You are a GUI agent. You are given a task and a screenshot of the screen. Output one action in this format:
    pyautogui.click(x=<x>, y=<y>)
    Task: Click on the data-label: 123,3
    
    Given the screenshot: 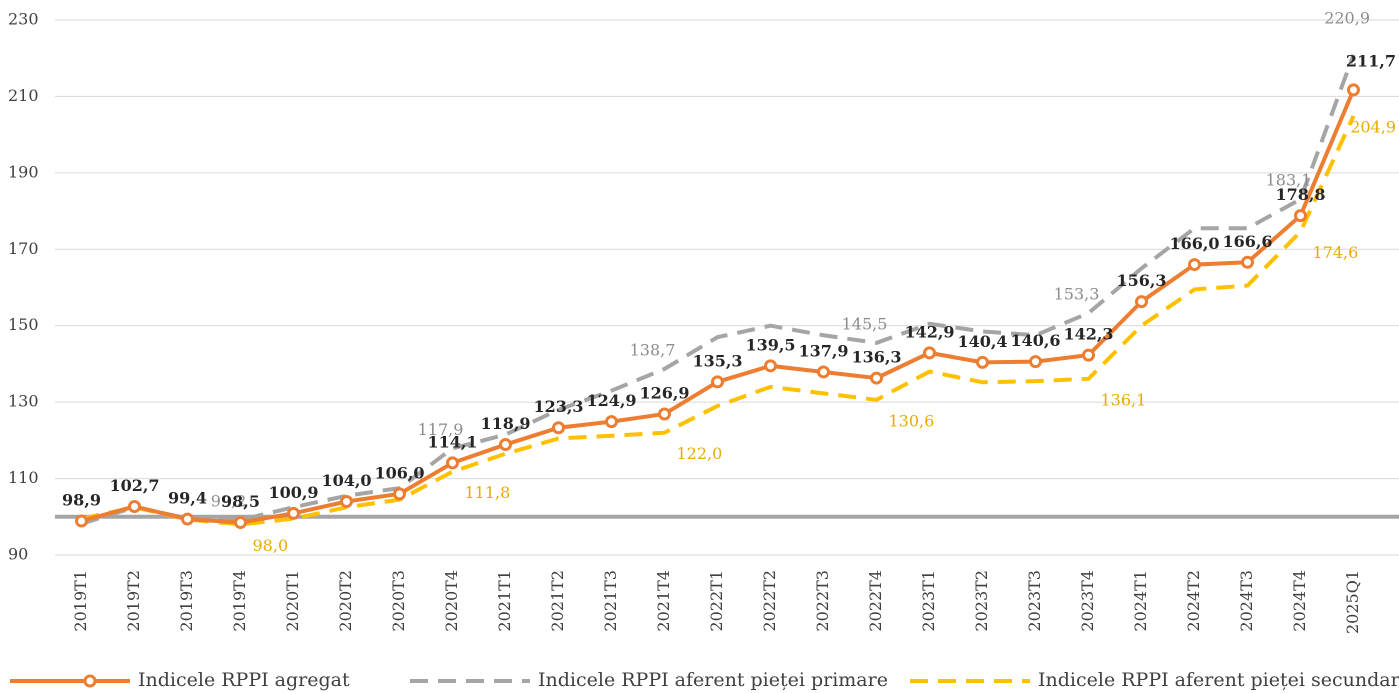 What is the action you would take?
    pyautogui.click(x=558, y=406)
    